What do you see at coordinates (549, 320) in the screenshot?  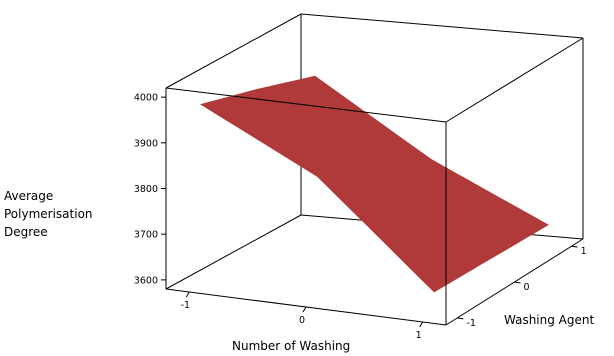 I see `y-axis-label: Washing Agent` at bounding box center [549, 320].